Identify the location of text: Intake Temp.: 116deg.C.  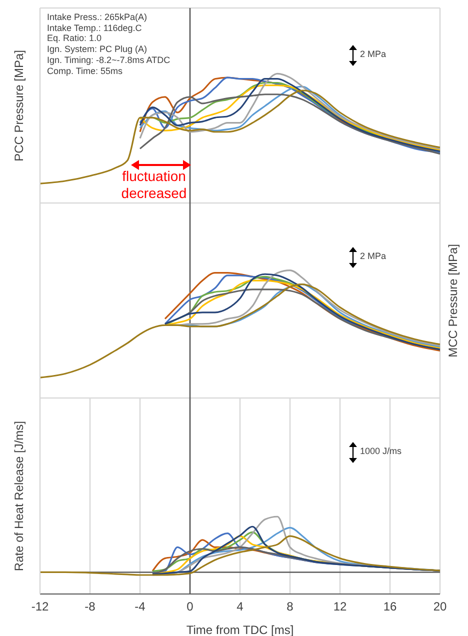
(95, 28).